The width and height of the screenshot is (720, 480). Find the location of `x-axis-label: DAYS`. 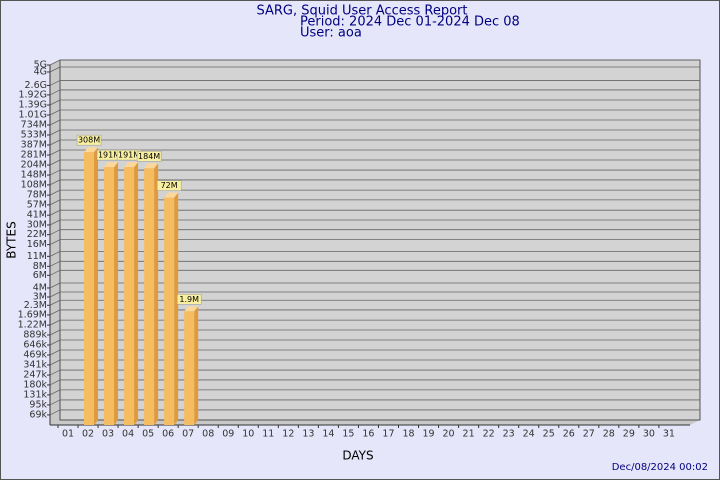

x-axis-label: DAYS is located at coordinates (357, 456).